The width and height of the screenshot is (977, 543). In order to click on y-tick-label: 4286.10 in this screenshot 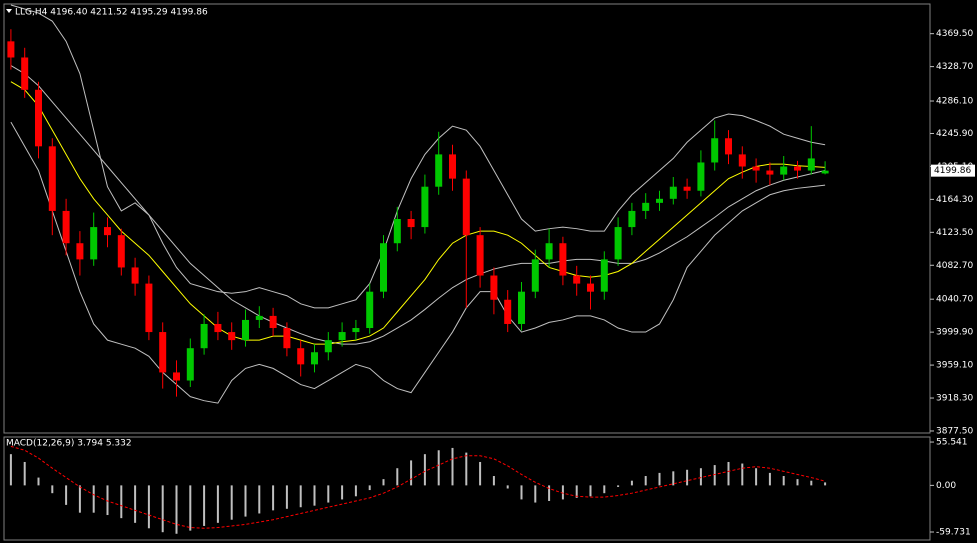, I will do `click(954, 102)`.